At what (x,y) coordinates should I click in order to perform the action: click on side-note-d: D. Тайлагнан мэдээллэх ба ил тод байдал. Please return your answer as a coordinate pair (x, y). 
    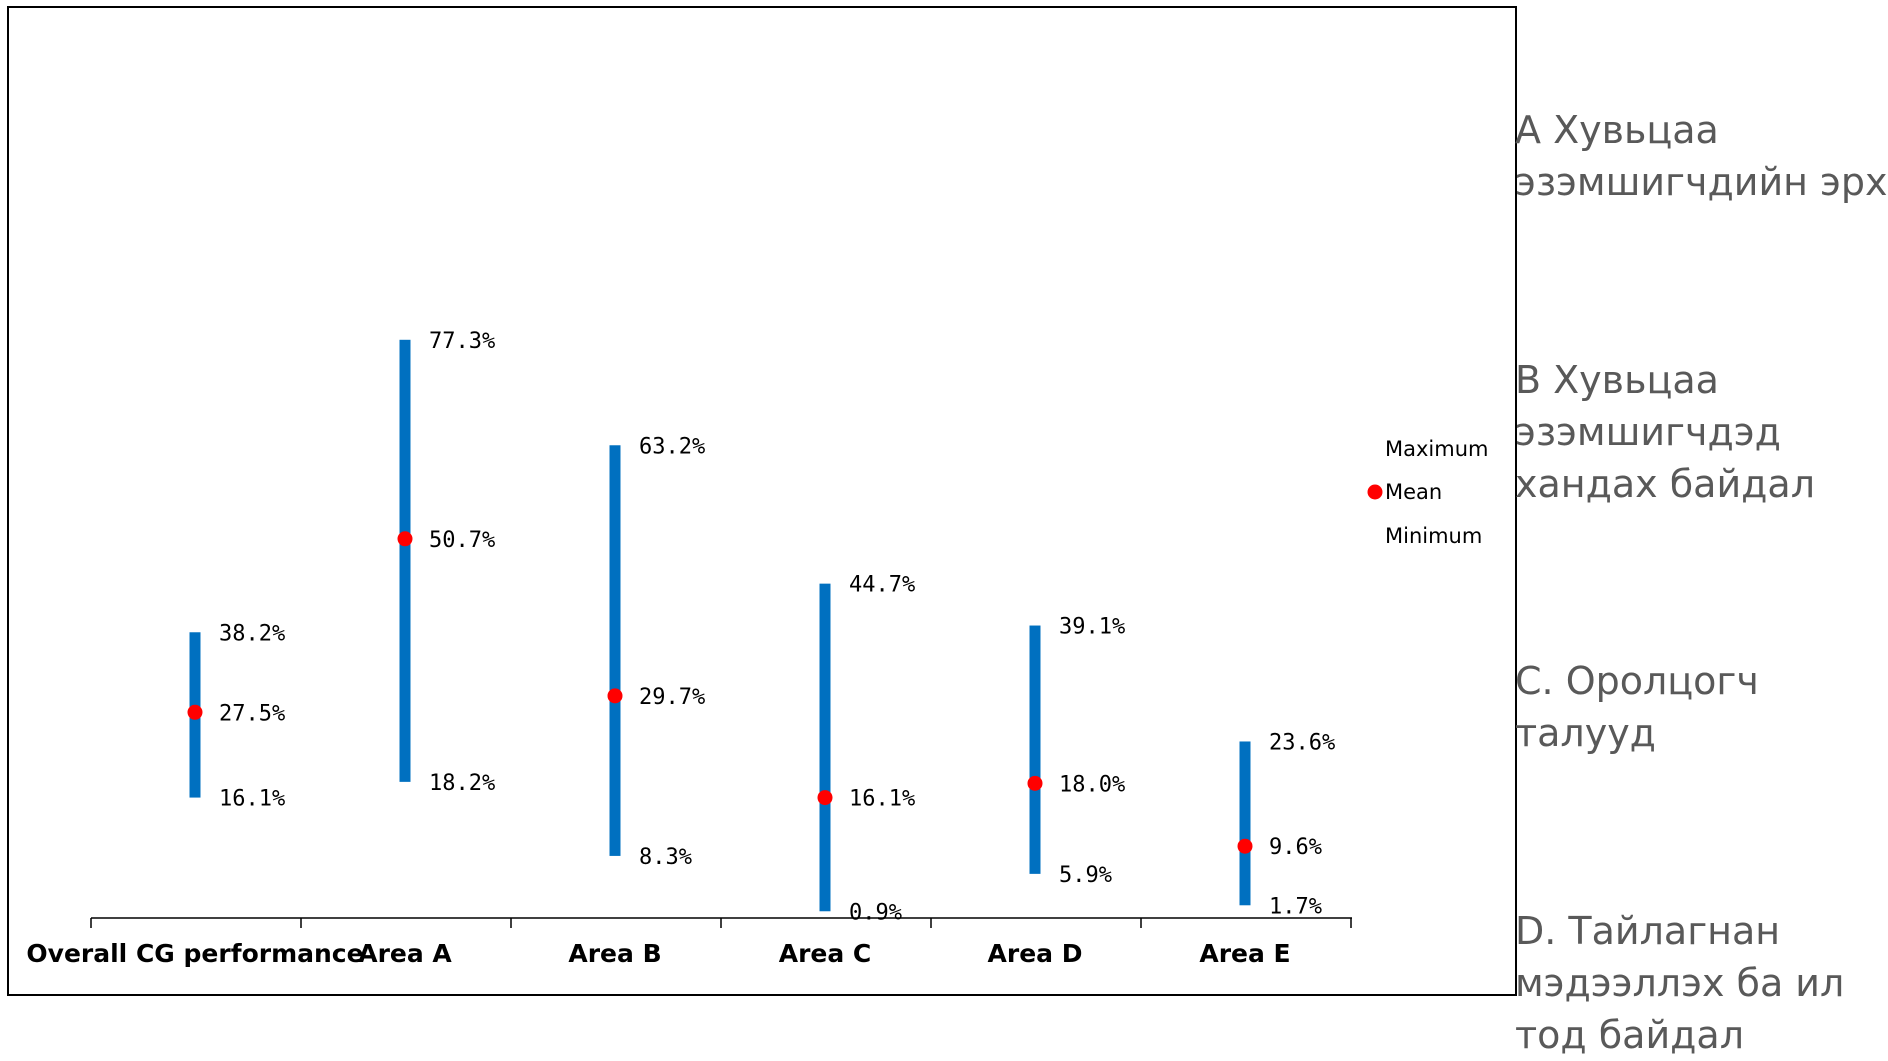
    Looking at the image, I should click on (1701, 983).